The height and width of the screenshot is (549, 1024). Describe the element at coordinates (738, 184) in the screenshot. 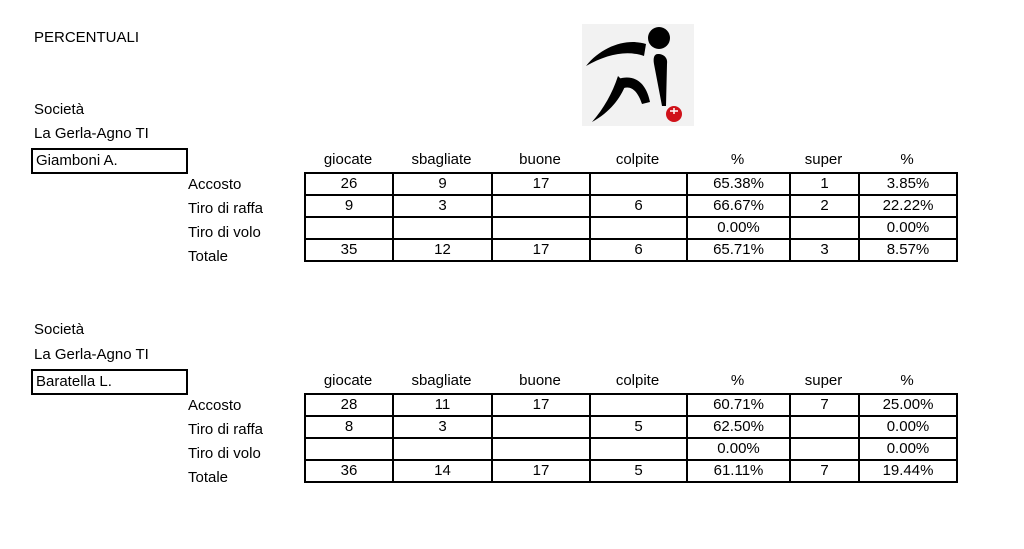

I see `table-cell: 65.38%` at that location.